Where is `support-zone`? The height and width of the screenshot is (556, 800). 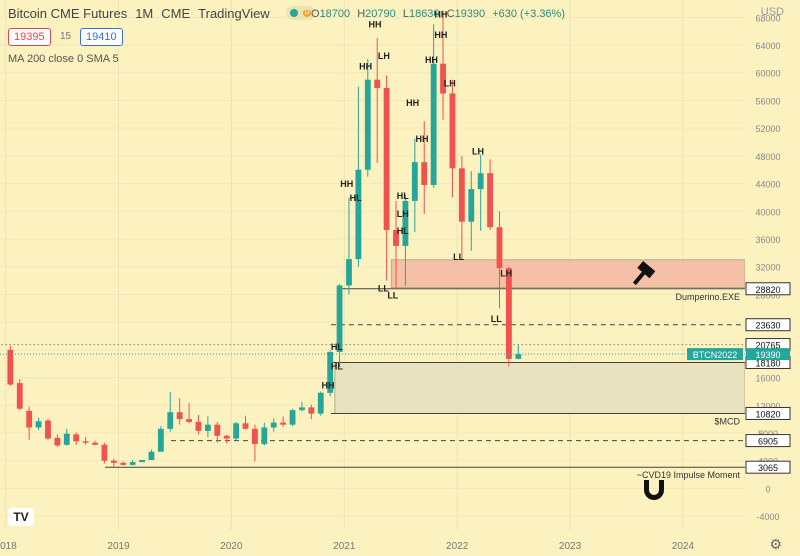 support-zone is located at coordinates (540, 387).